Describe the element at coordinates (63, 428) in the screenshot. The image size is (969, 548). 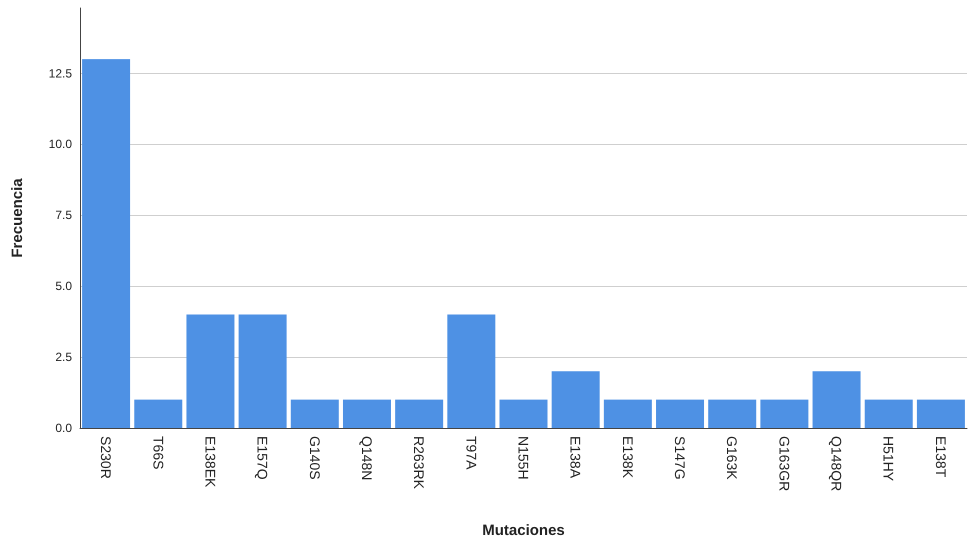
I see `y-tick-label: 0.0` at that location.